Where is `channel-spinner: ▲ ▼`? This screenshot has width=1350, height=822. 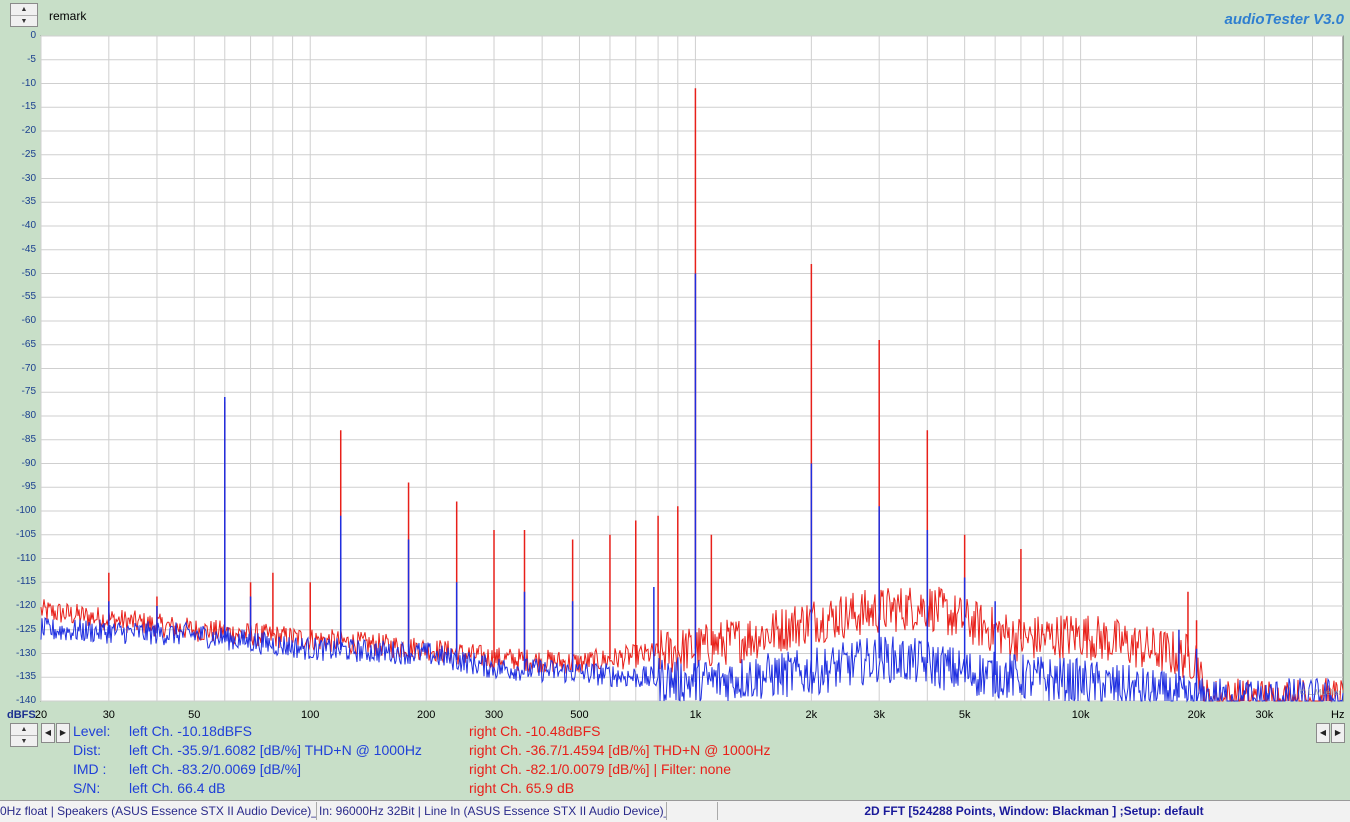
channel-spinner: ▲ ▼ is located at coordinates (24, 735).